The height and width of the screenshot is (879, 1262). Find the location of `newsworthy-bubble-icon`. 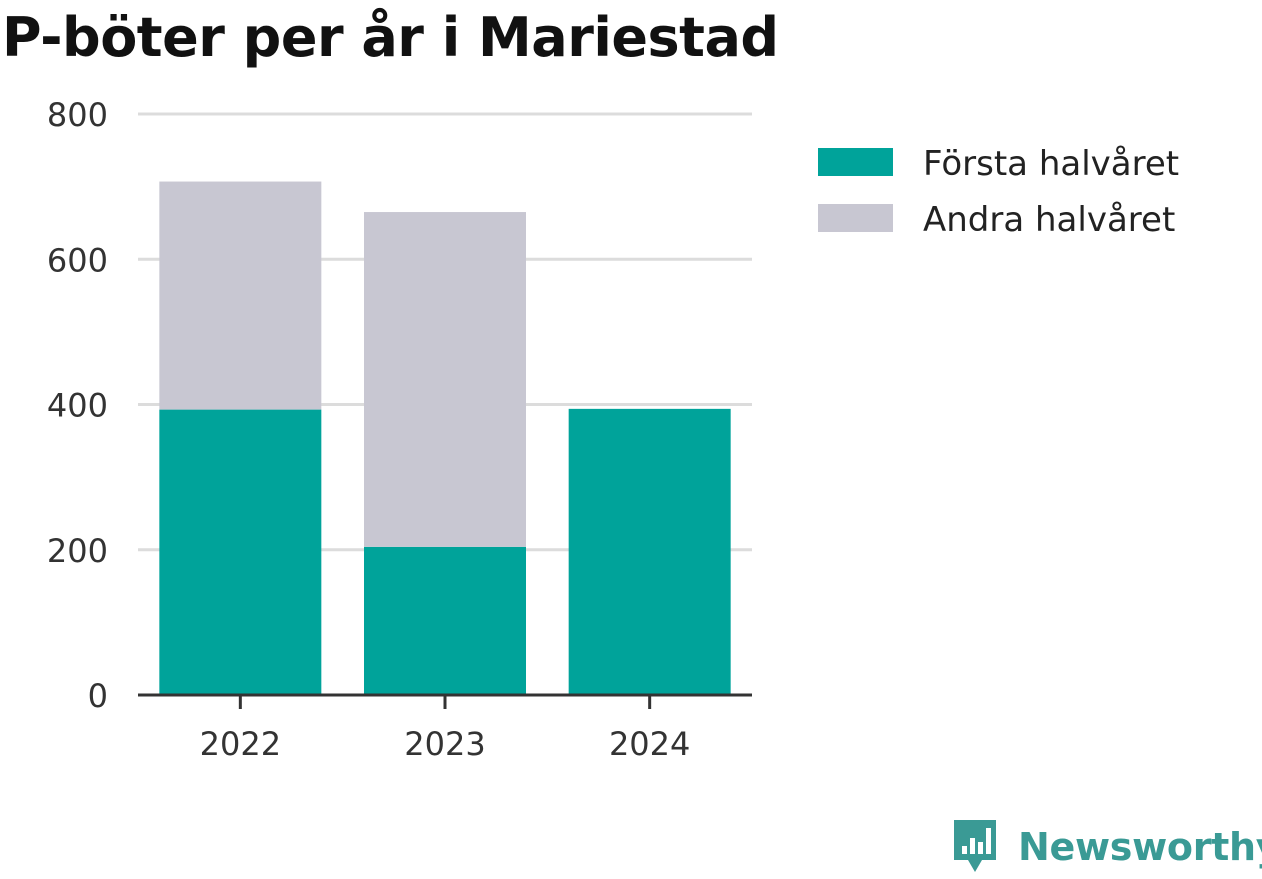

newsworthy-bubble-icon is located at coordinates (975, 846).